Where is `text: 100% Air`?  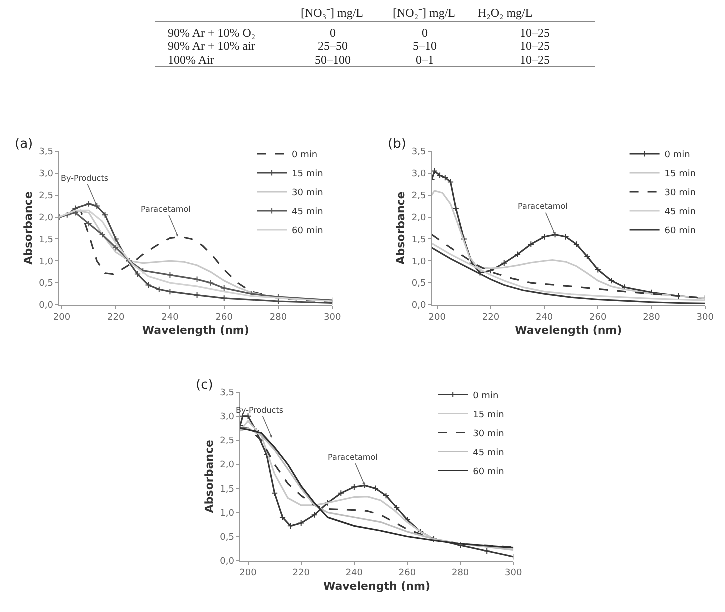
text: 100% Air is located at coordinates (191, 60).